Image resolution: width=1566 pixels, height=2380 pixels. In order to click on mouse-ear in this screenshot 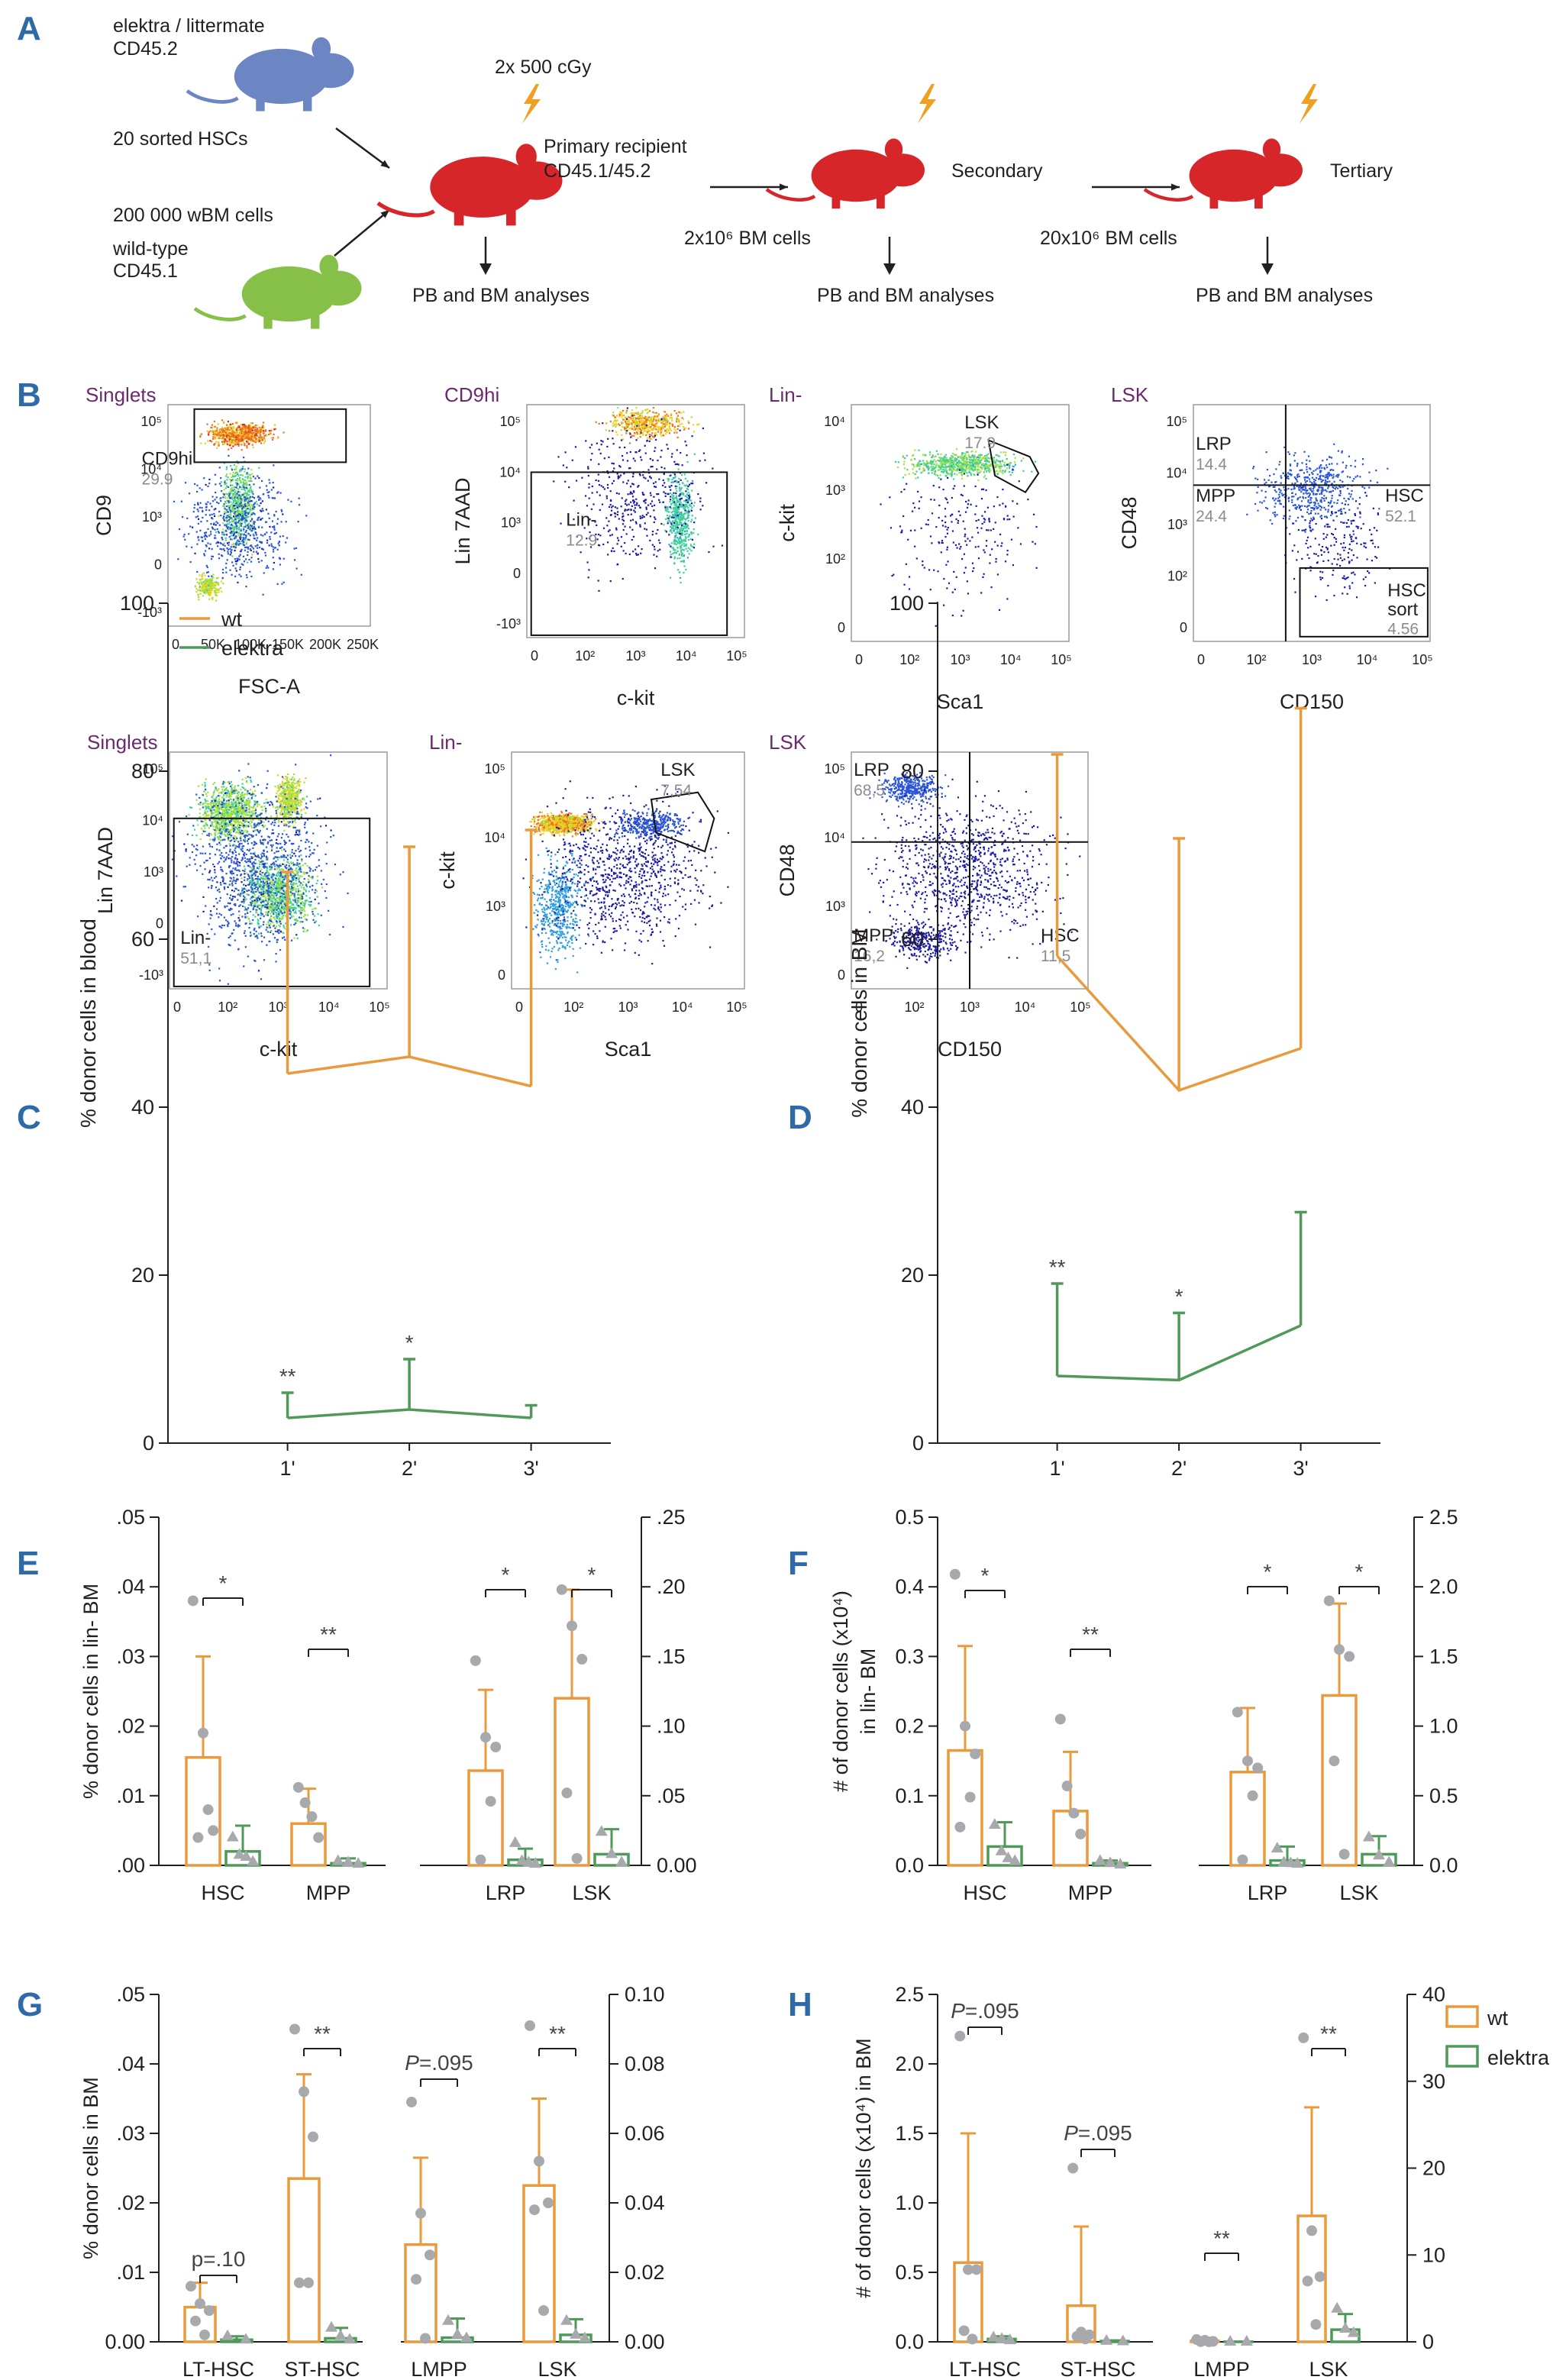, I will do `click(329, 266)`.